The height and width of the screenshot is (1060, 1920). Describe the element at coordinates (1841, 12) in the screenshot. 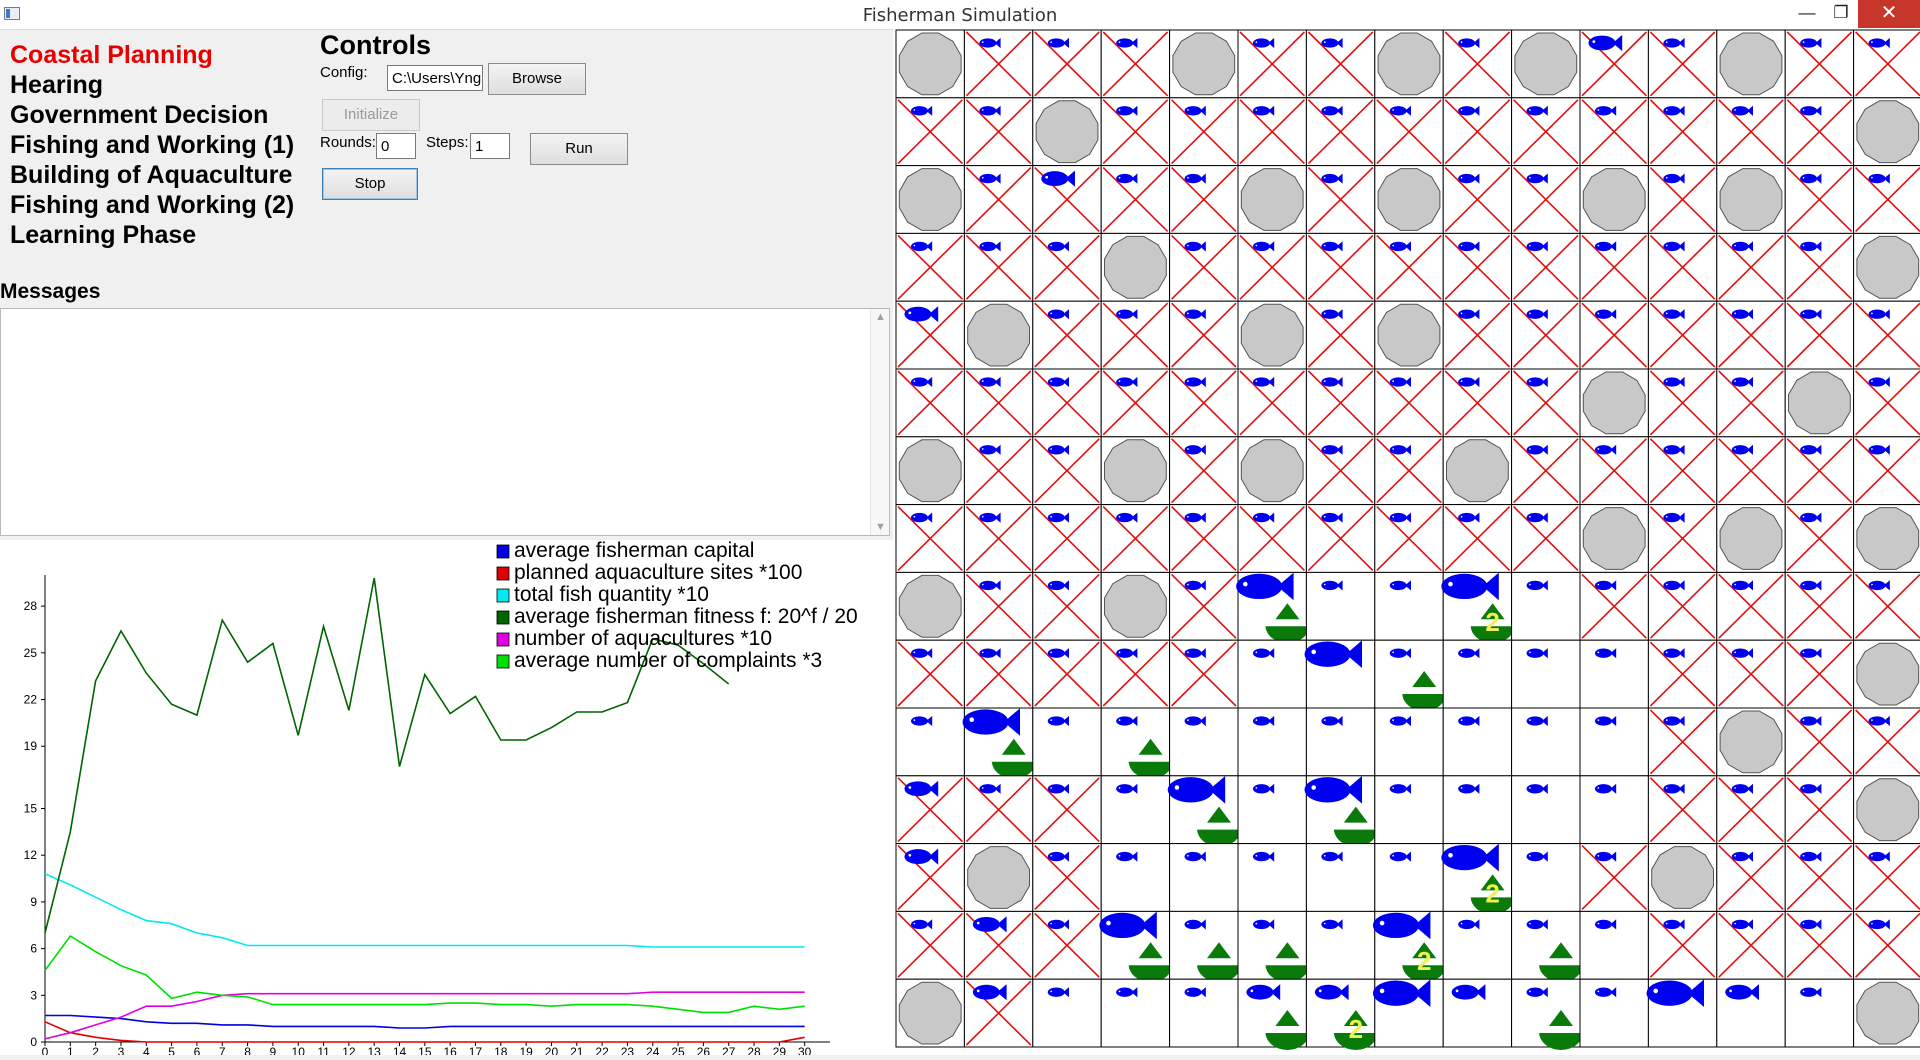

I see `maximize-button: ❐` at that location.